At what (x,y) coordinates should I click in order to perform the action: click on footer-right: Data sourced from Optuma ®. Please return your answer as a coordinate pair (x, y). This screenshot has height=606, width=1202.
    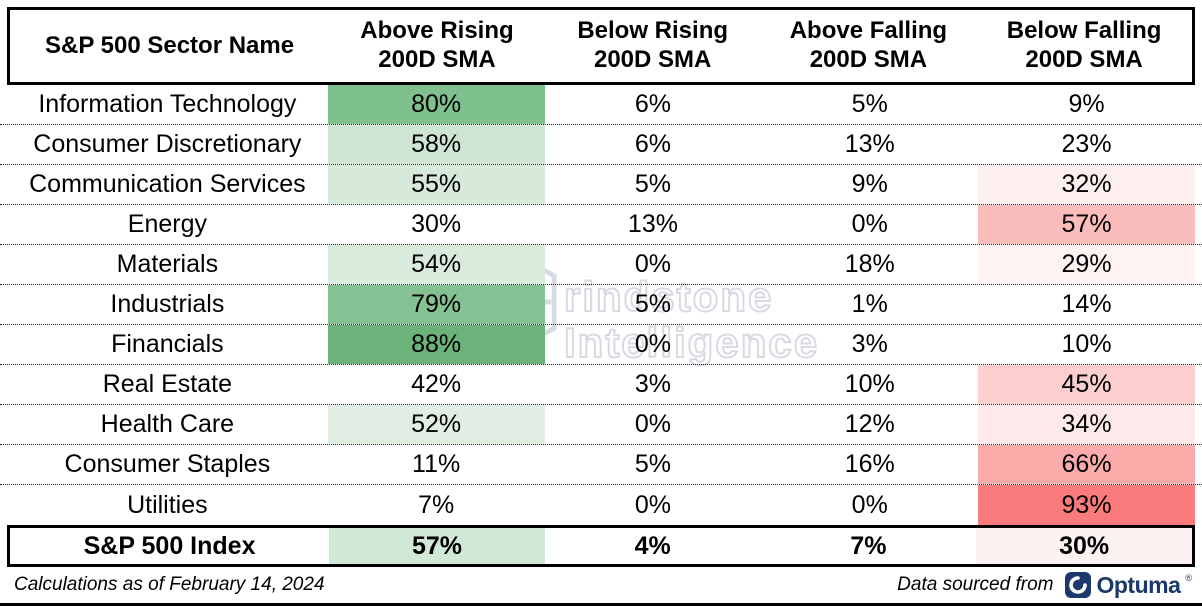
    Looking at the image, I should click on (1044, 585).